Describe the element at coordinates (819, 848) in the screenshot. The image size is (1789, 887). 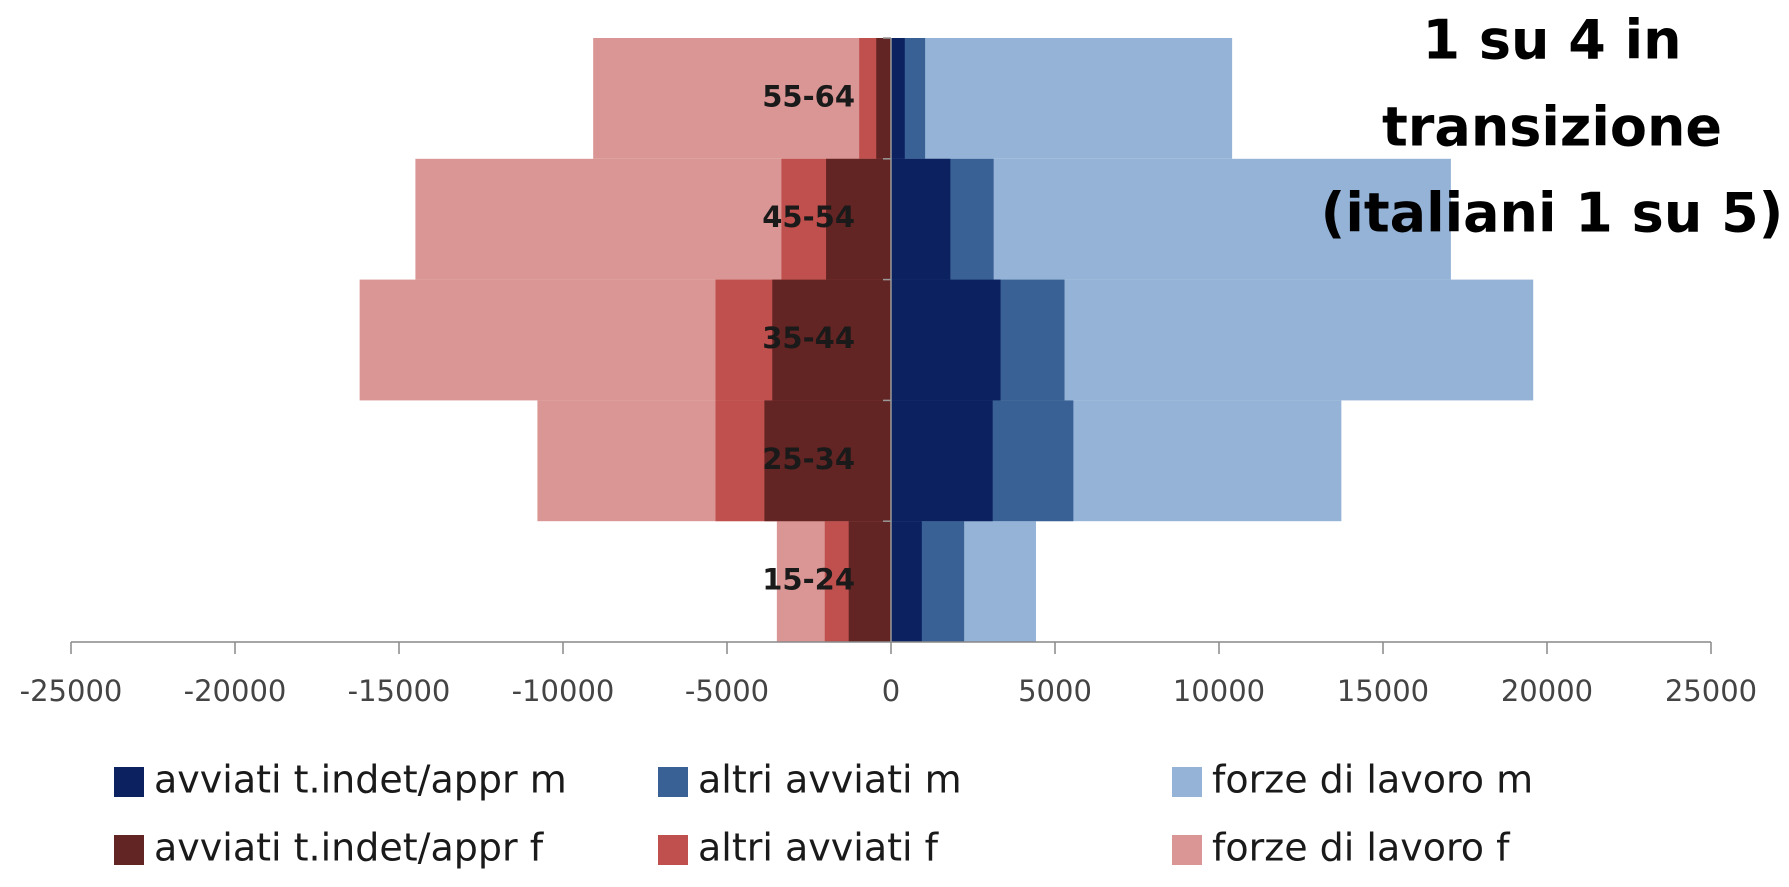
I see `legend-label: altri avviati f` at that location.